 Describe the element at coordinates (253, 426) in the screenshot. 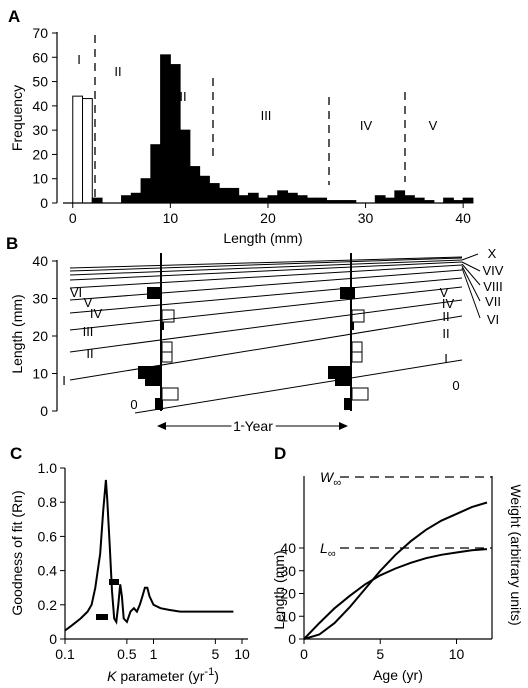

I see `b-year-label: 1 Year` at that location.